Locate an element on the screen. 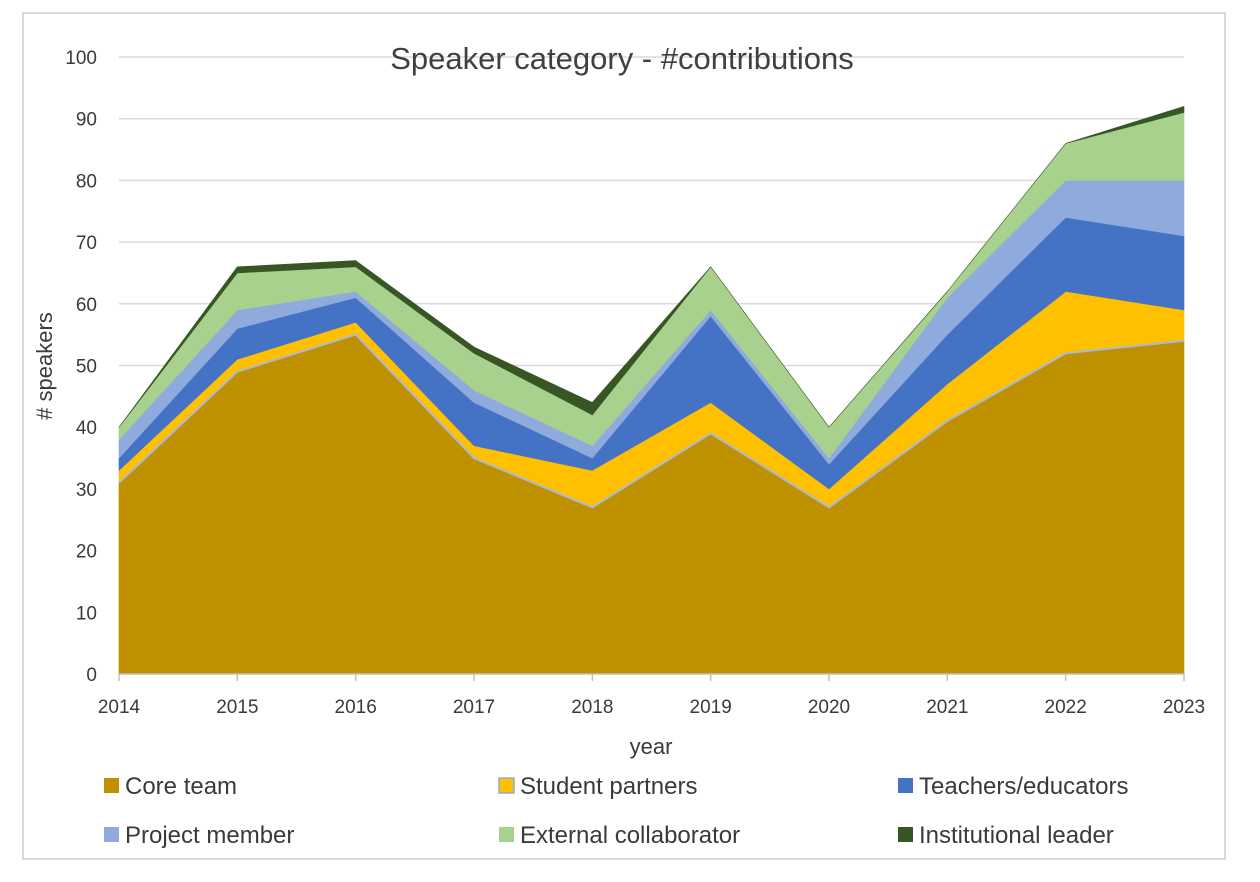 The height and width of the screenshot is (882, 1260). x-tick-label: 2020 is located at coordinates (829, 707).